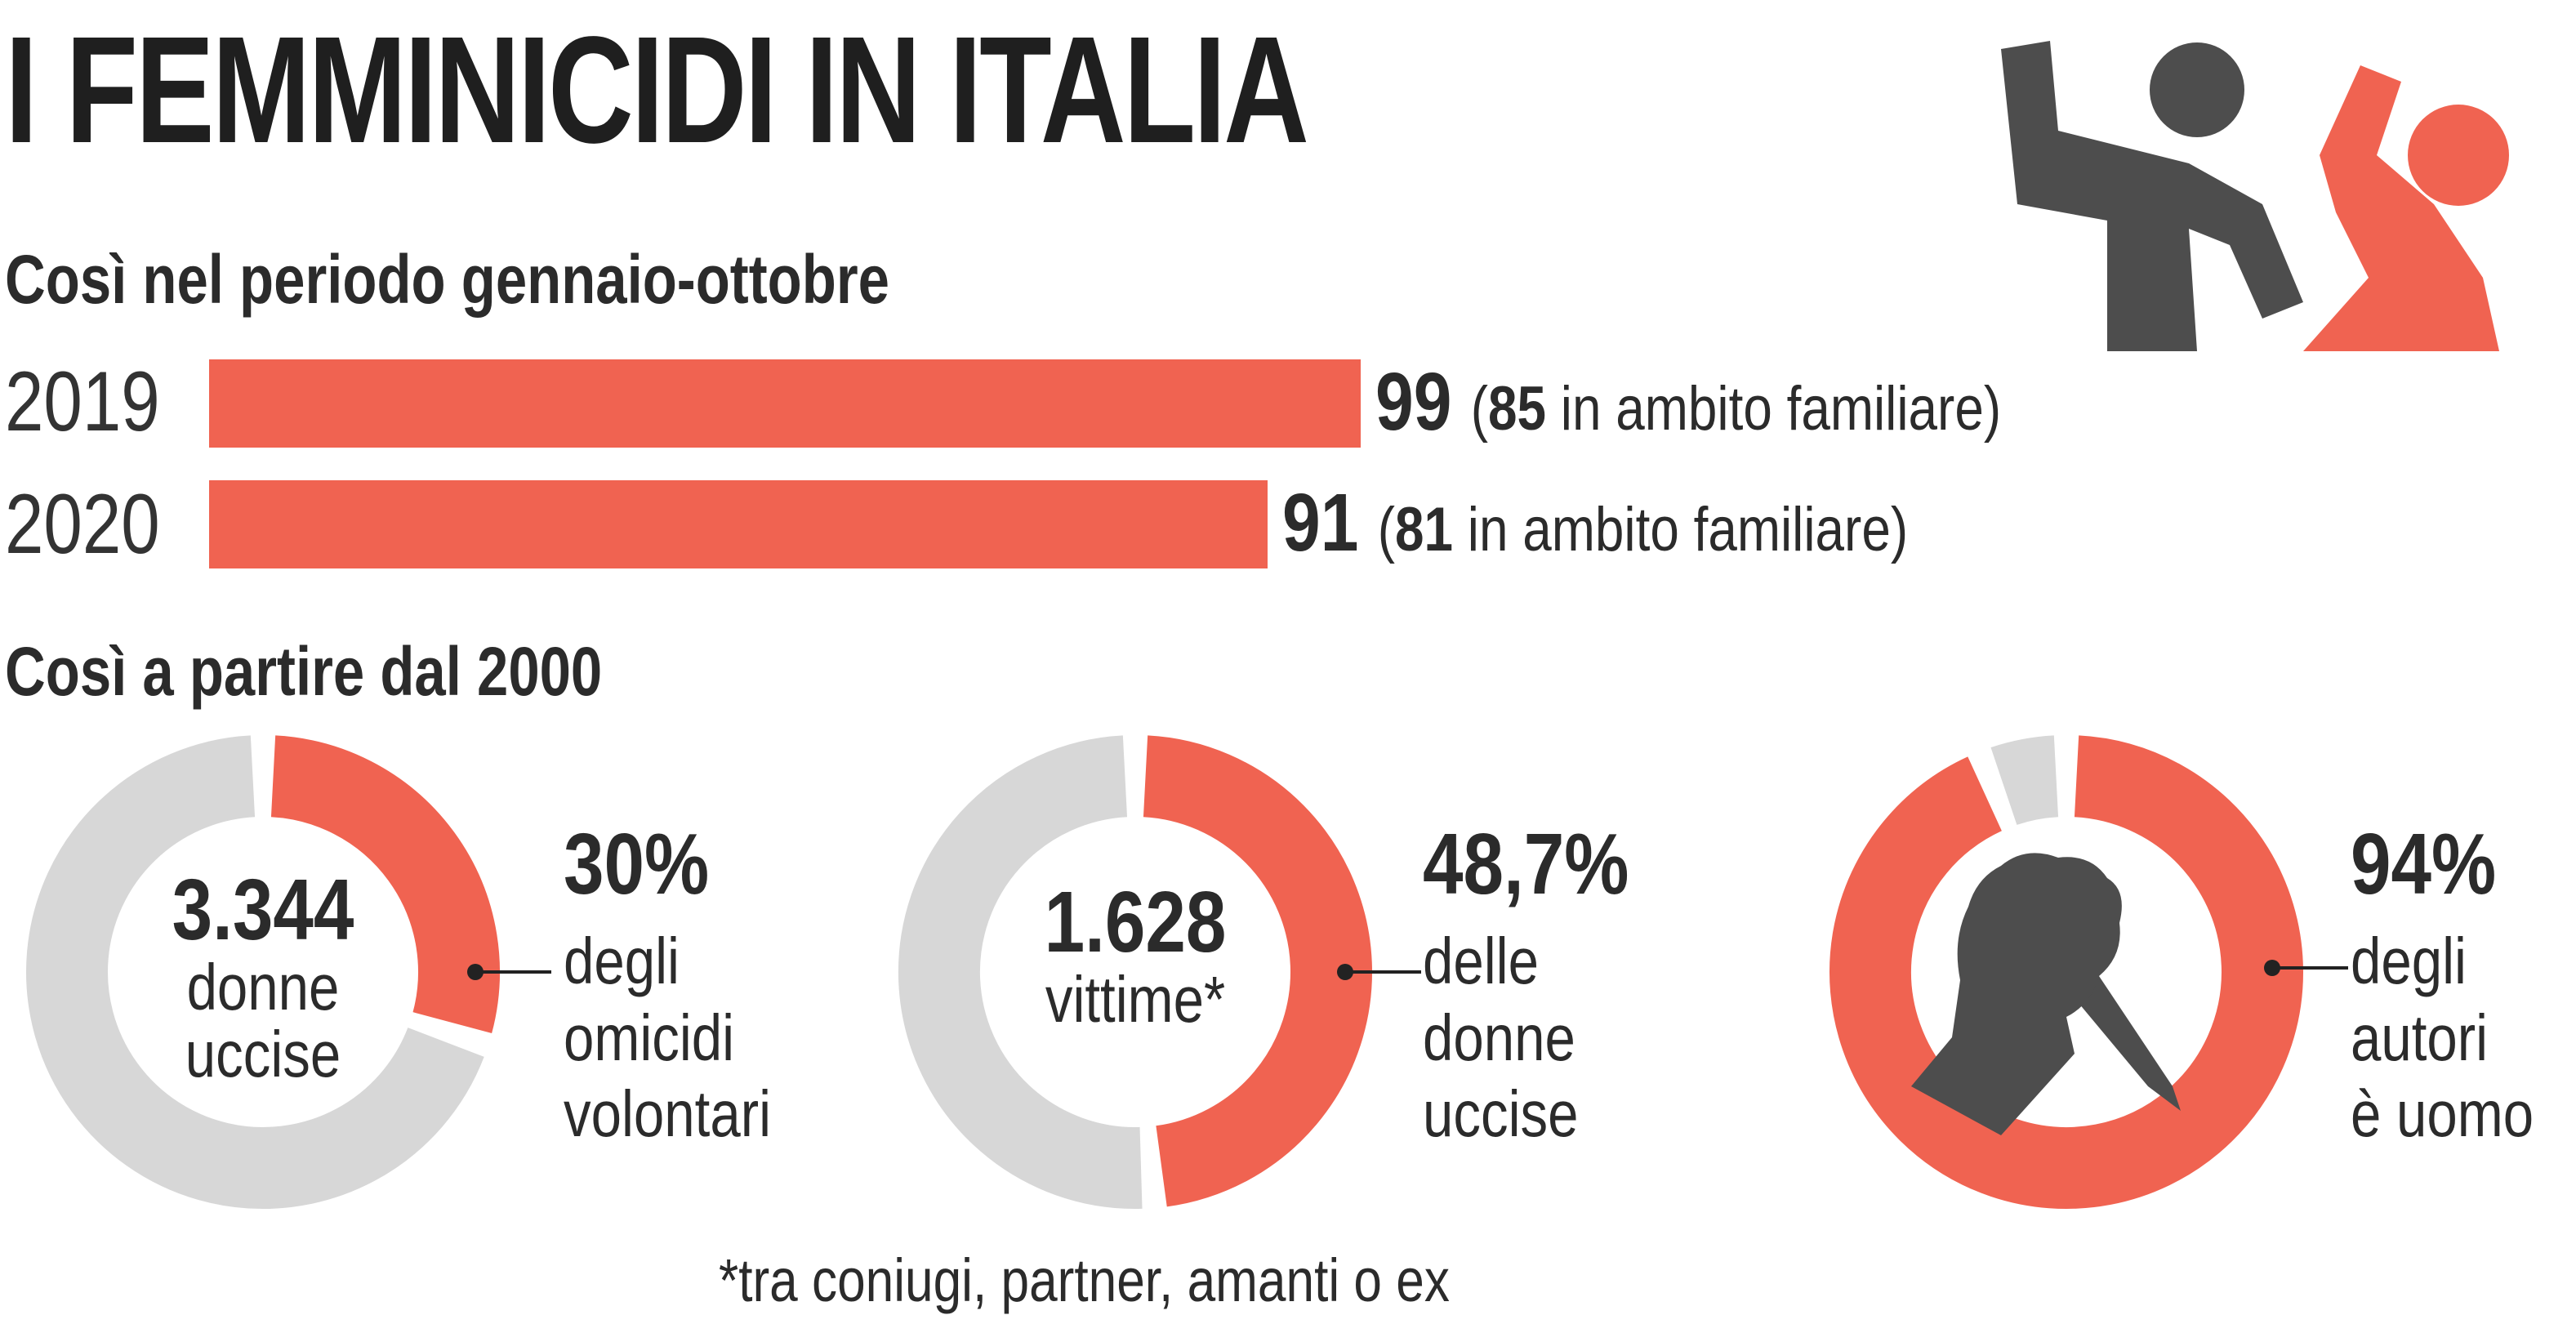  What do you see at coordinates (1135, 1000) in the screenshot?
I see `donut-center-label: vittime*` at bounding box center [1135, 1000].